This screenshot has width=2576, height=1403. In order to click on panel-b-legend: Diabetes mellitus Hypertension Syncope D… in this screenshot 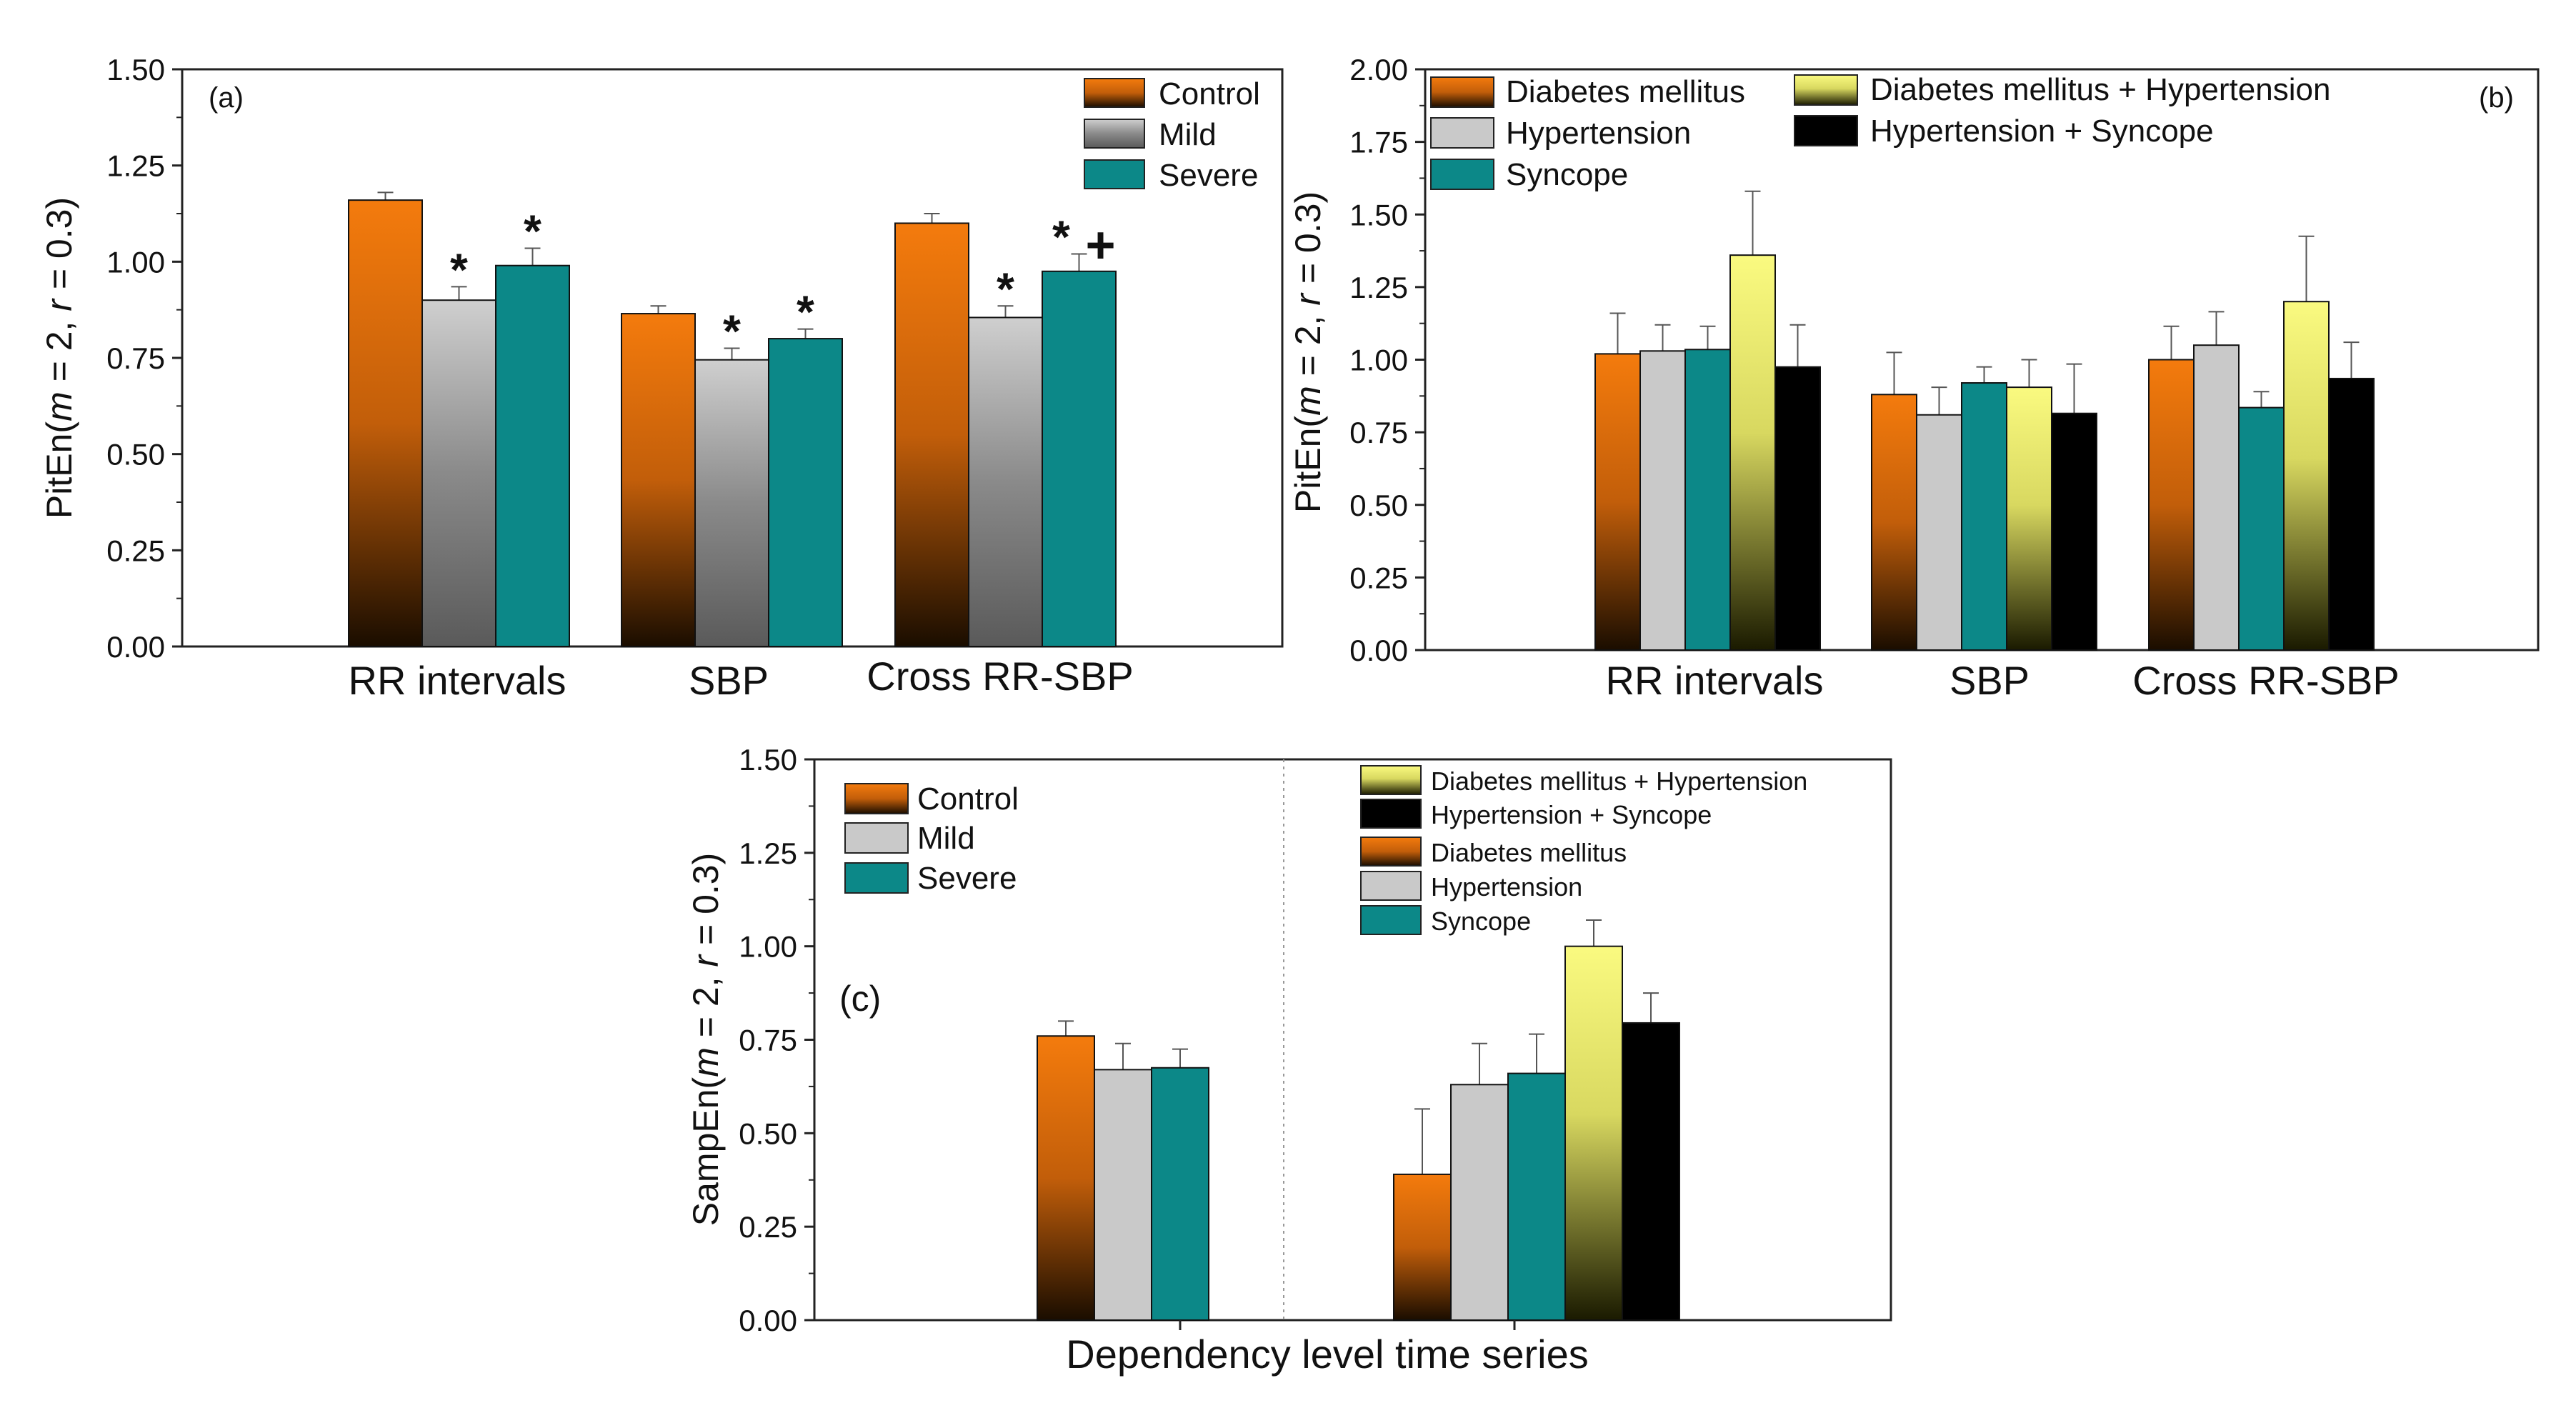, I will do `click(1880, 132)`.